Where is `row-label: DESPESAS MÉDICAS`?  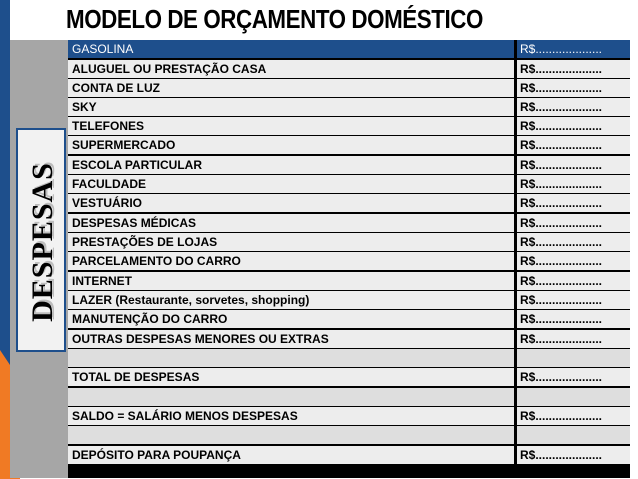
row-label: DESPESAS MÉDICAS is located at coordinates (291, 223).